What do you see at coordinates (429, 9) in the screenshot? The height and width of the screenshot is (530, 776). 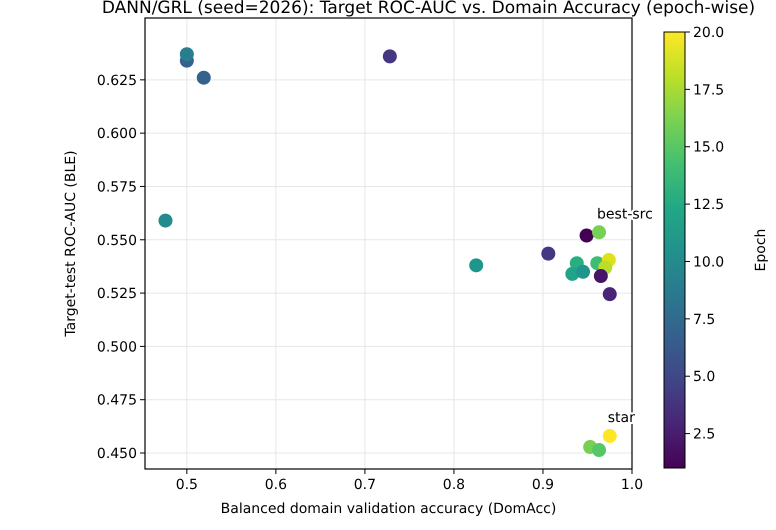 I see `chart-title: DANN/GRL (seed=2026): Target ROC-AUC vs. Domain Accuracy (epoch-wise)` at bounding box center [429, 9].